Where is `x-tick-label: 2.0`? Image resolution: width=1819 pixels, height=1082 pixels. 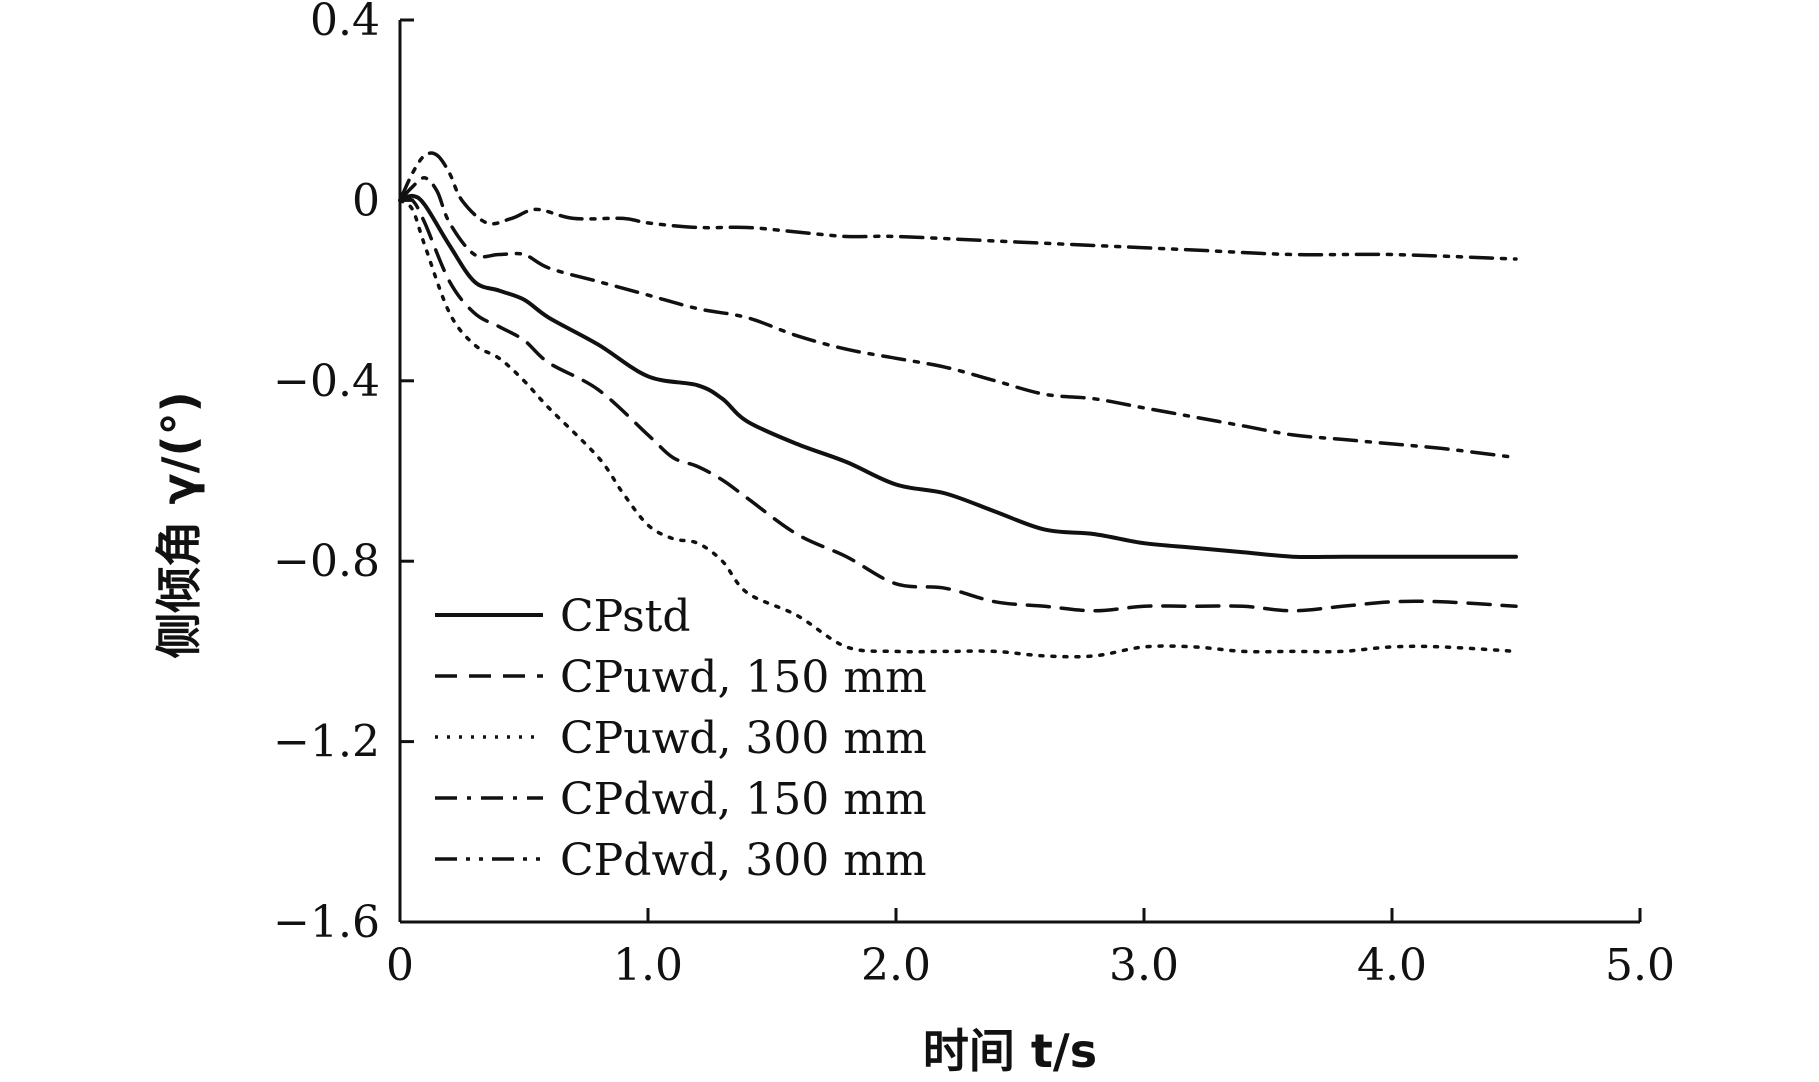 x-tick-label: 2.0 is located at coordinates (896, 965).